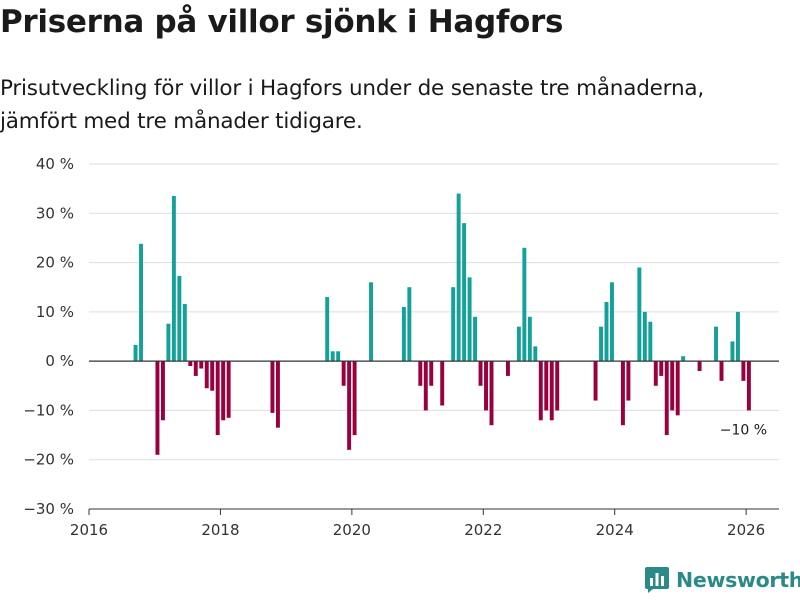  I want to click on newsworthy-logo-icon, so click(657, 580).